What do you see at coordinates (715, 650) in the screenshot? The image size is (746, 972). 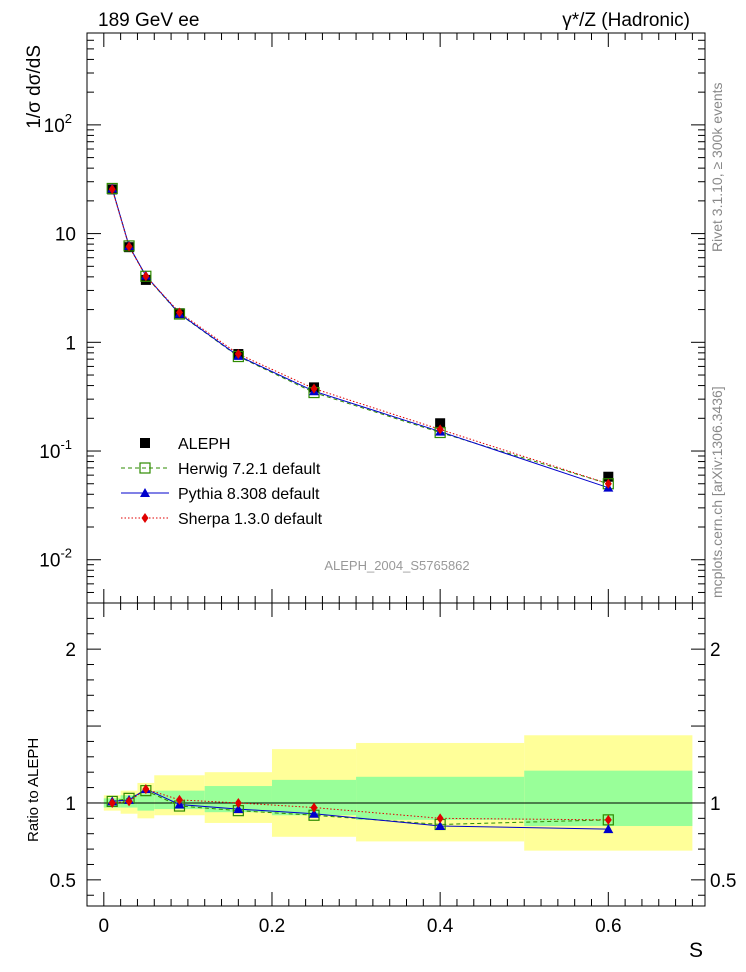 I see `ratio-y-tick-label-right: 2` at bounding box center [715, 650].